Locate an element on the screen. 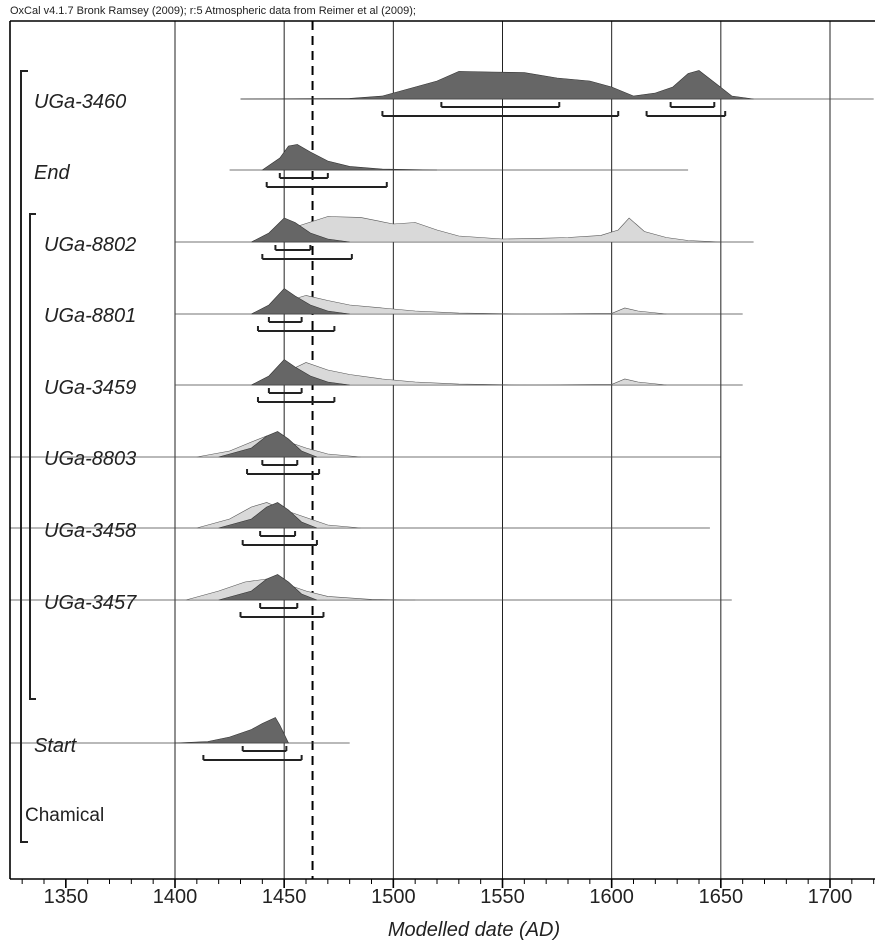  series-label-1: End is located at coordinates (52, 173).